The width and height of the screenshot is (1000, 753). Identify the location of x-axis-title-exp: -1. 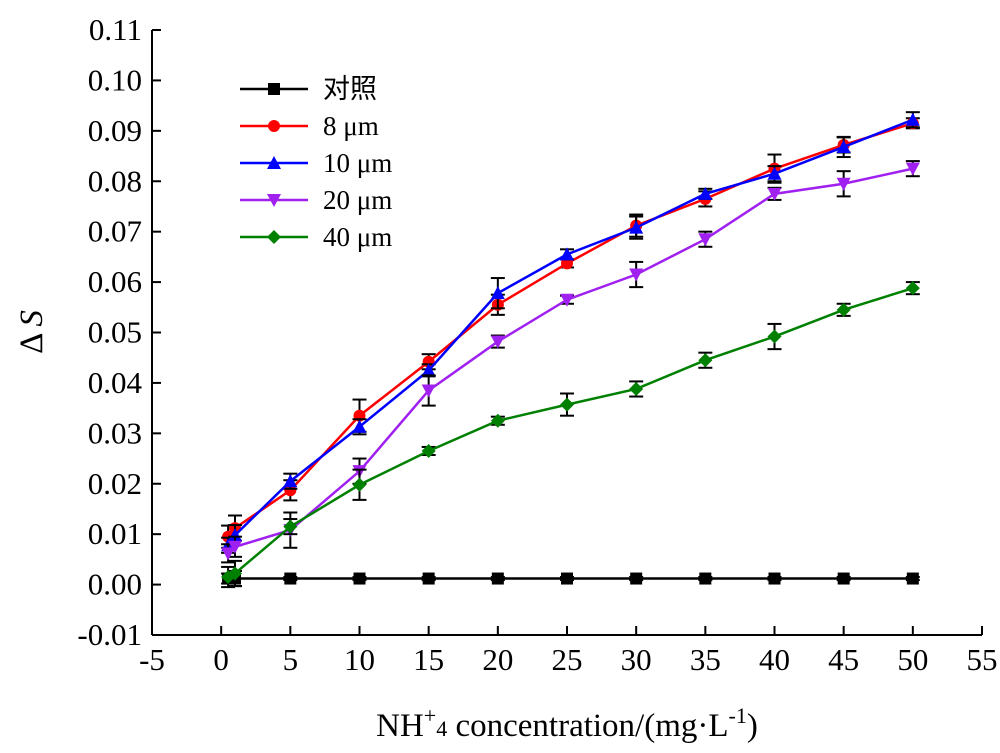
(738, 715).